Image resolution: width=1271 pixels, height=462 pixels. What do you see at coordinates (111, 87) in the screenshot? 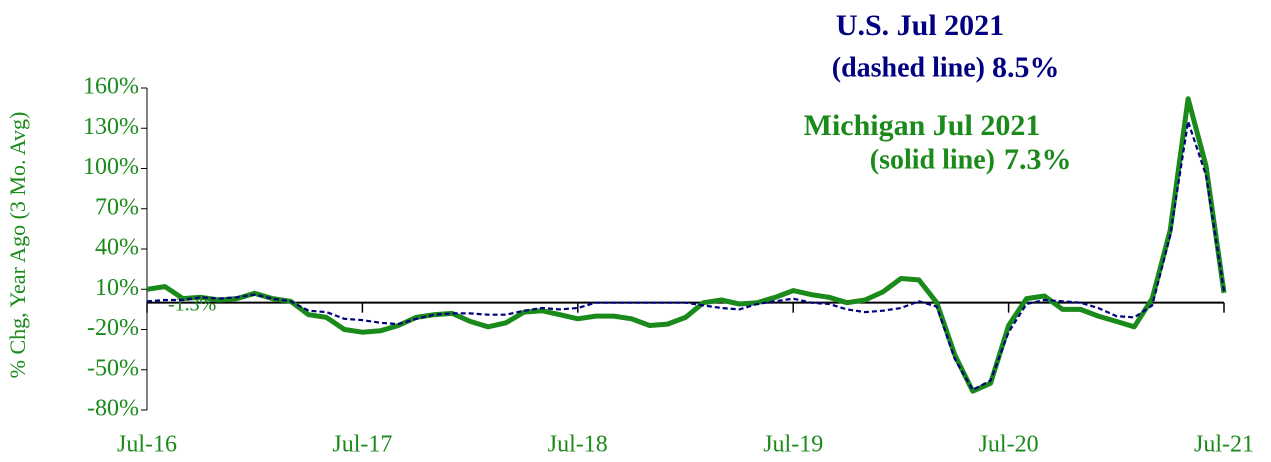
I see `y-tick-label: 160%` at bounding box center [111, 87].